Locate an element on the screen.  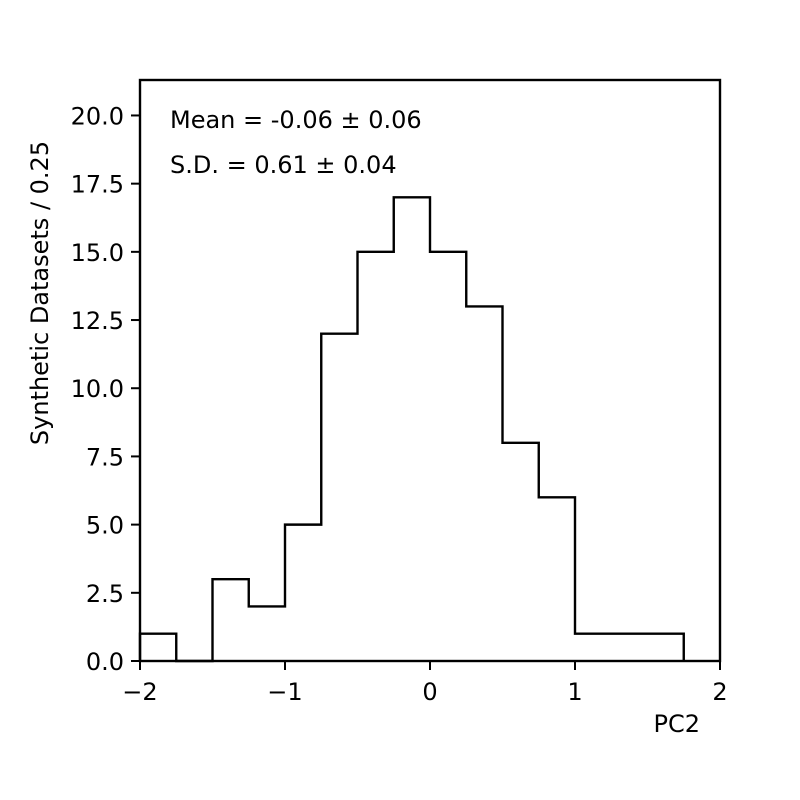
y-tick-label: 10.0 is located at coordinates (97, 389).